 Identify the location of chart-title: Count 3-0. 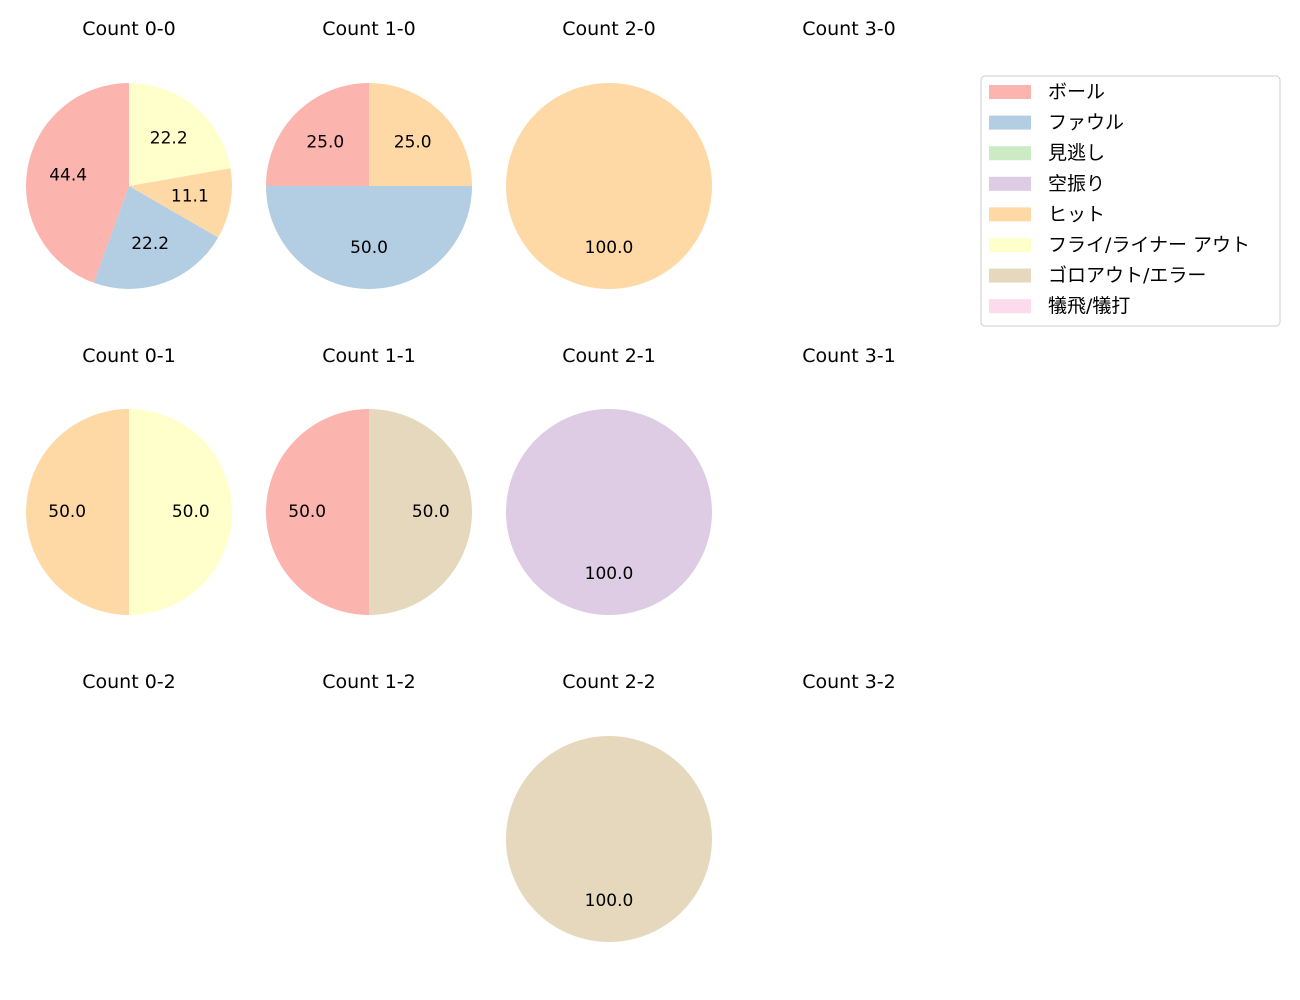
(849, 29).